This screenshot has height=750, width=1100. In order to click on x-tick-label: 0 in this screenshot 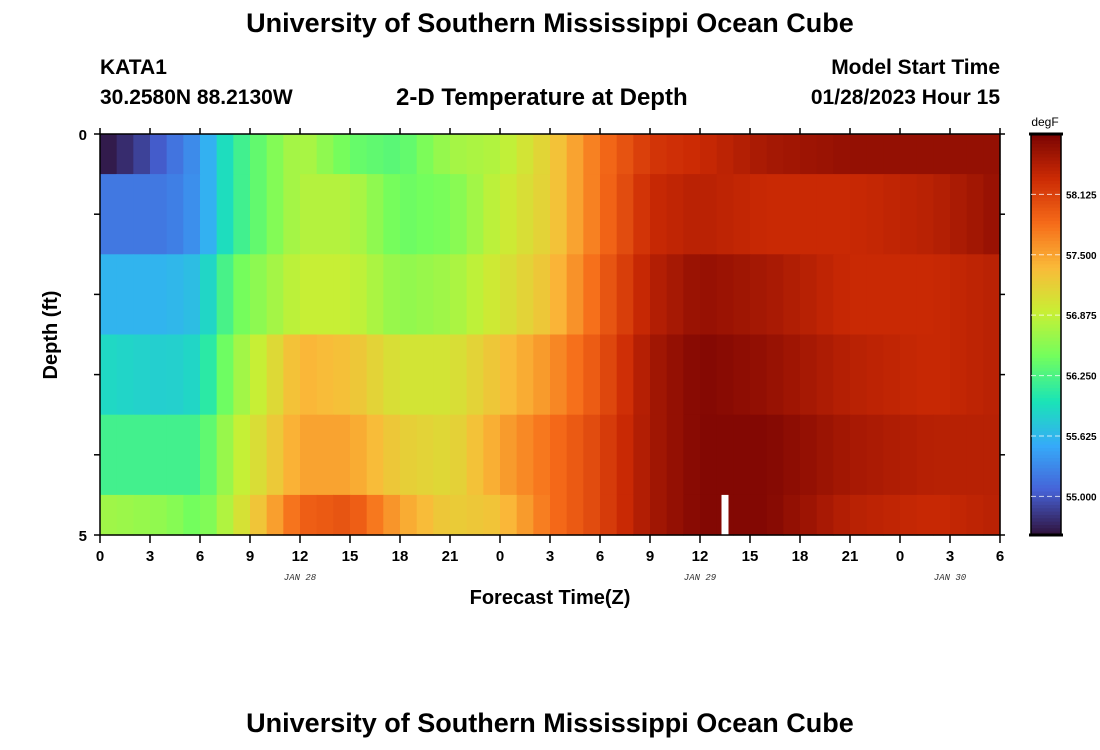, I will do `click(900, 556)`.